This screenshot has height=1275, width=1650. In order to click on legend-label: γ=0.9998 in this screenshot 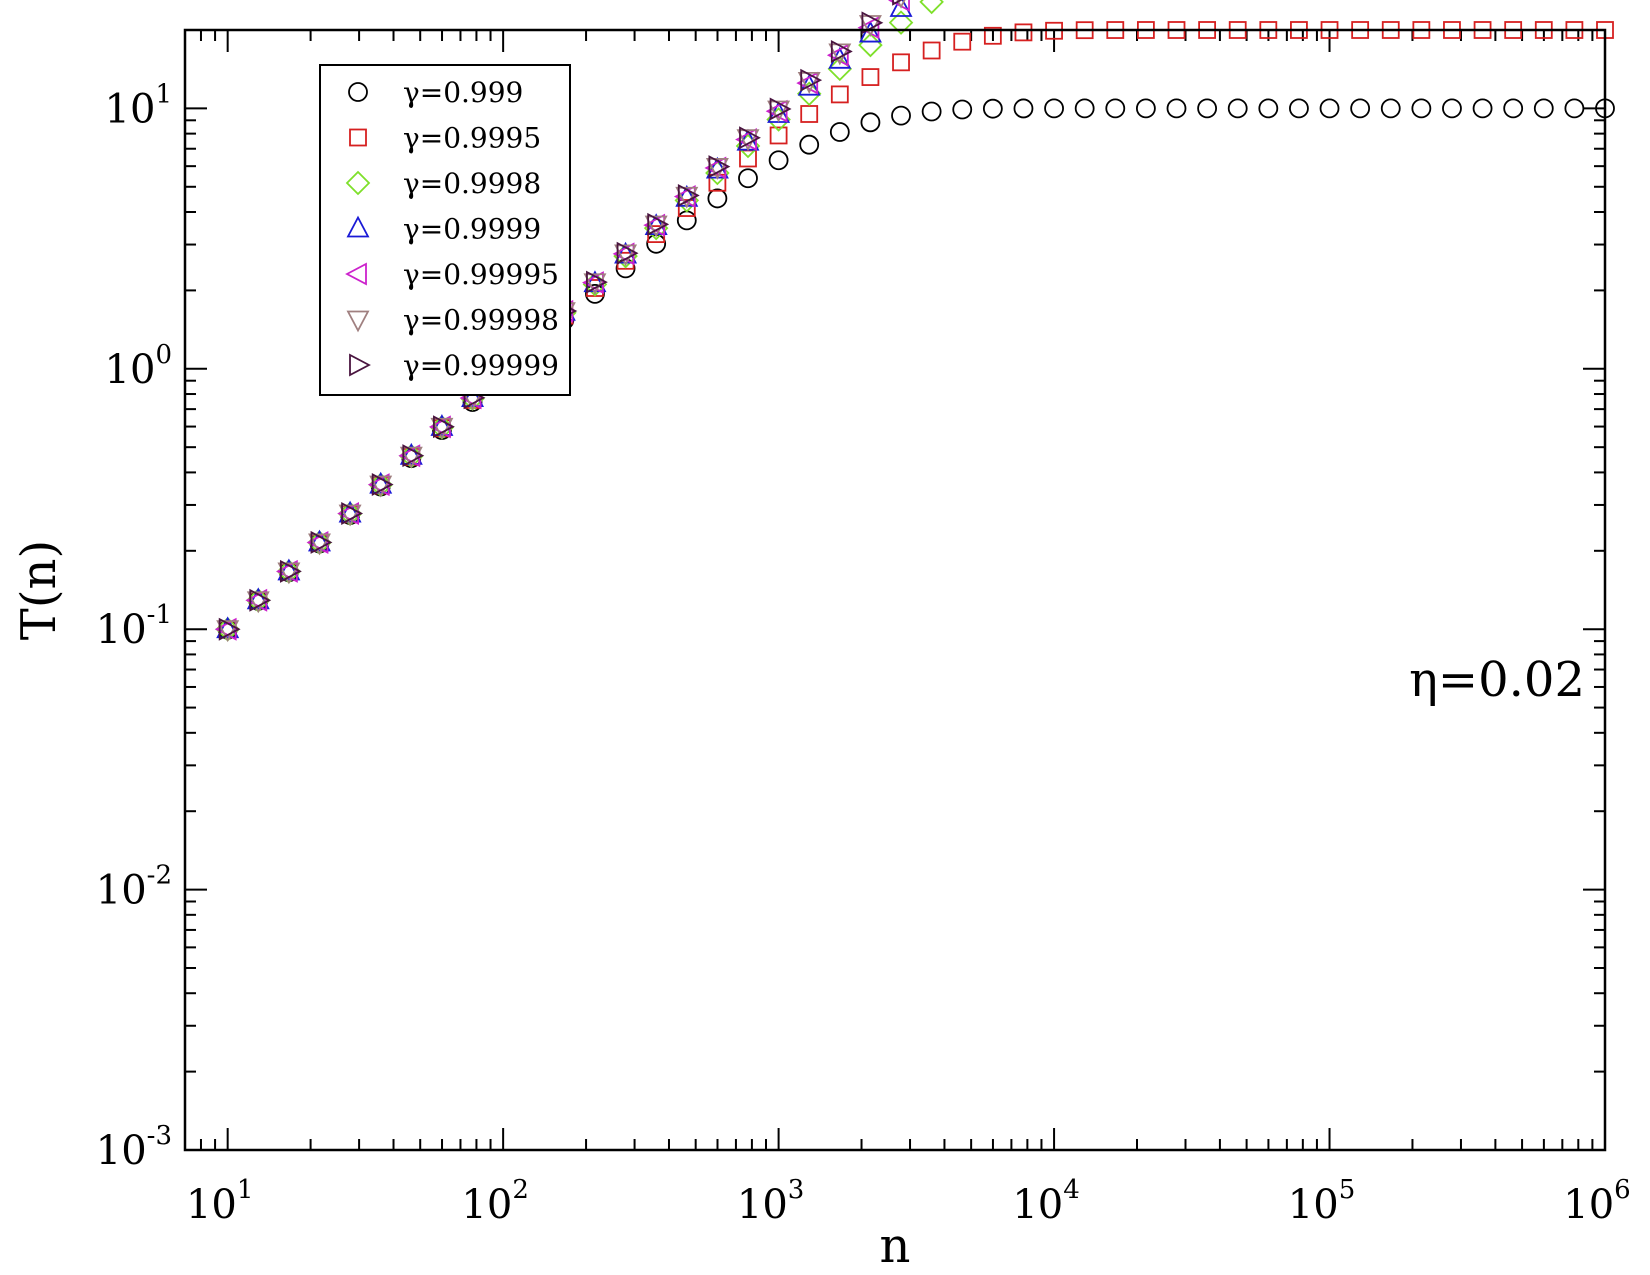, I will do `click(472, 183)`.